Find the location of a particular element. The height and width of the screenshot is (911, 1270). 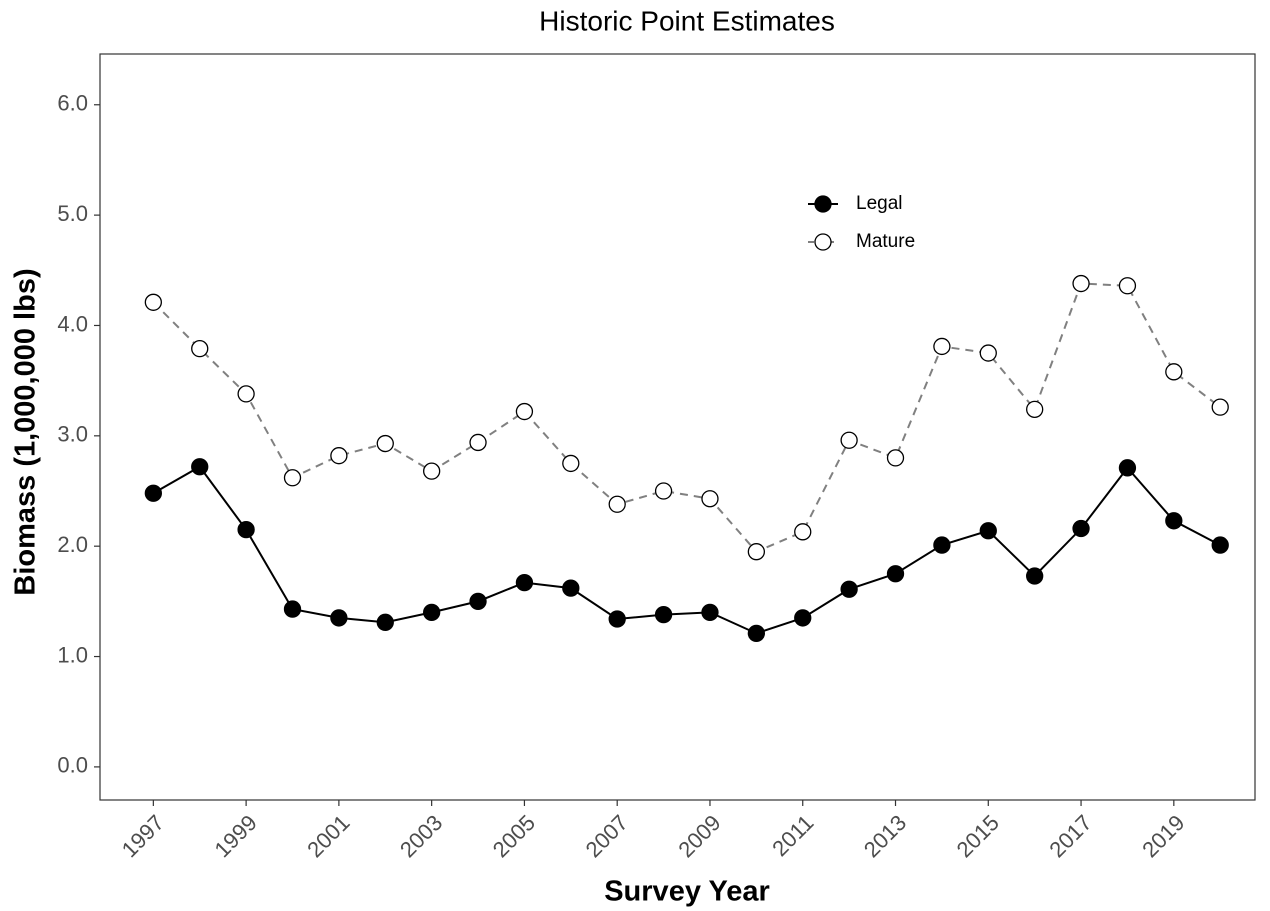

x-tick-label: 2003 is located at coordinates (421, 836).